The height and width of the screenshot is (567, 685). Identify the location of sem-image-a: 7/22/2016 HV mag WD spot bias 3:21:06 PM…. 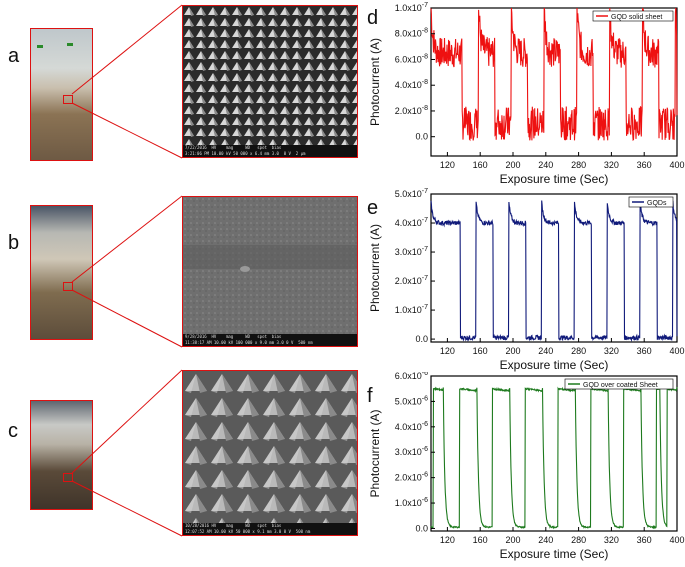
(270, 81).